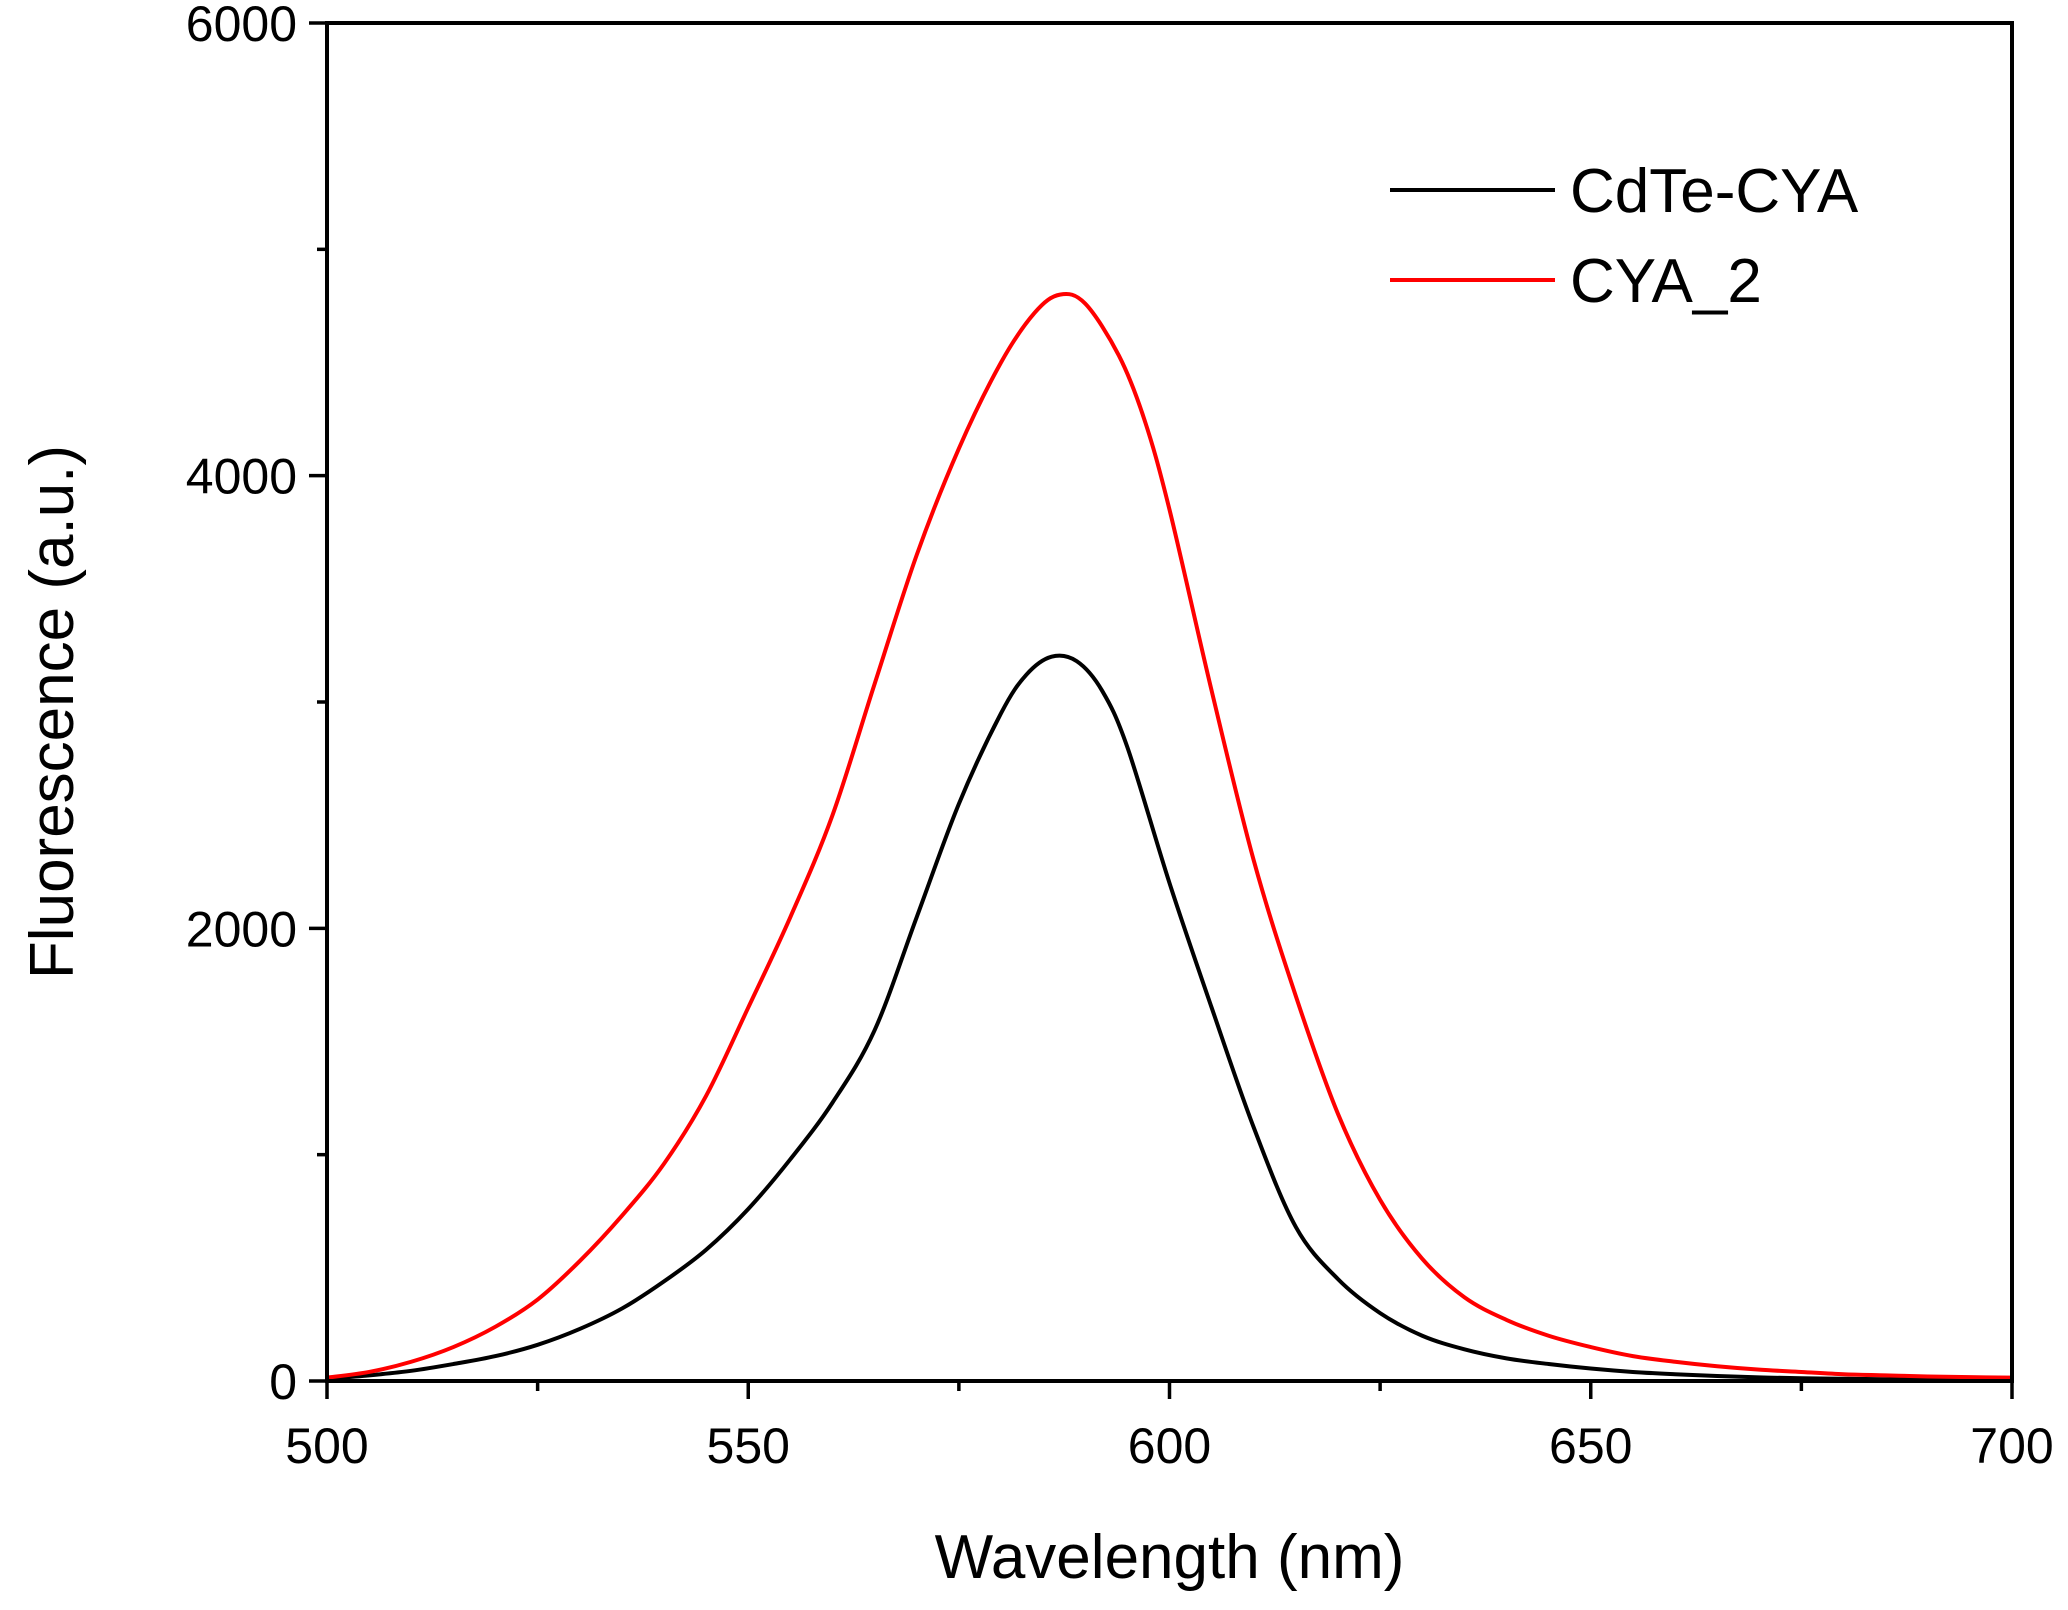  Describe the element at coordinates (241, 929) in the screenshot. I see `y-tick-label: 2000` at that location.